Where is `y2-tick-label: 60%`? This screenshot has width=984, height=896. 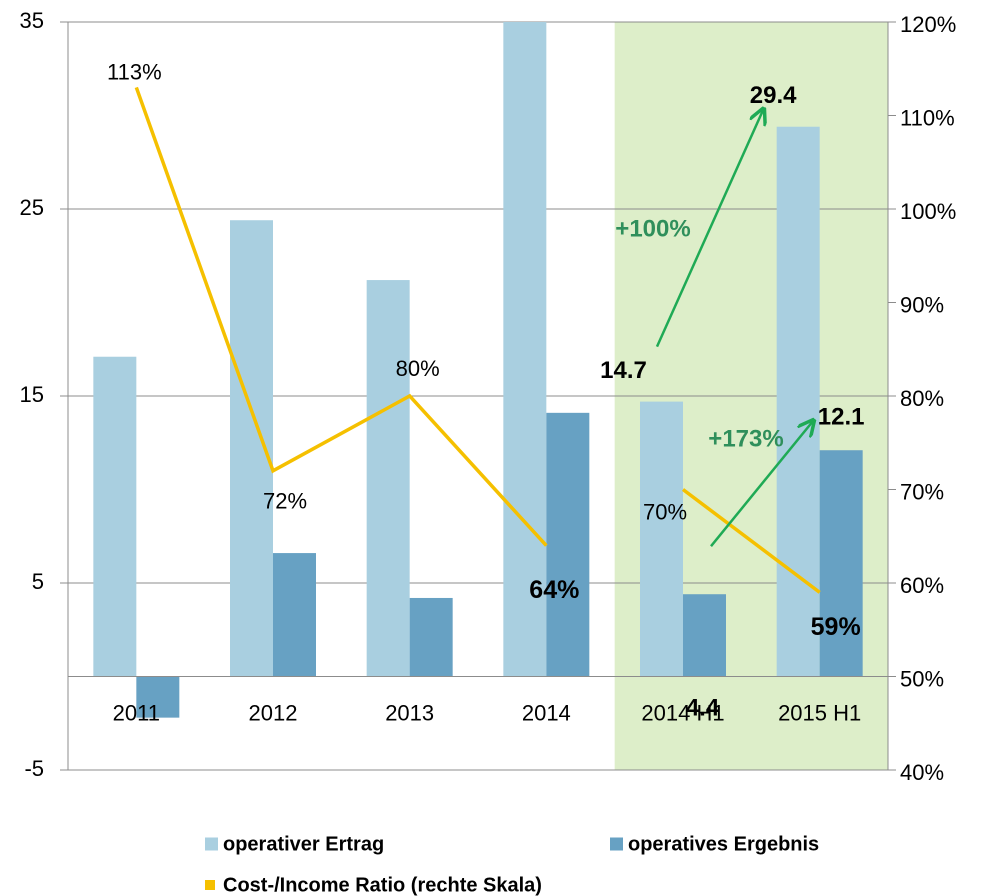 y2-tick-label: 60% is located at coordinates (922, 585).